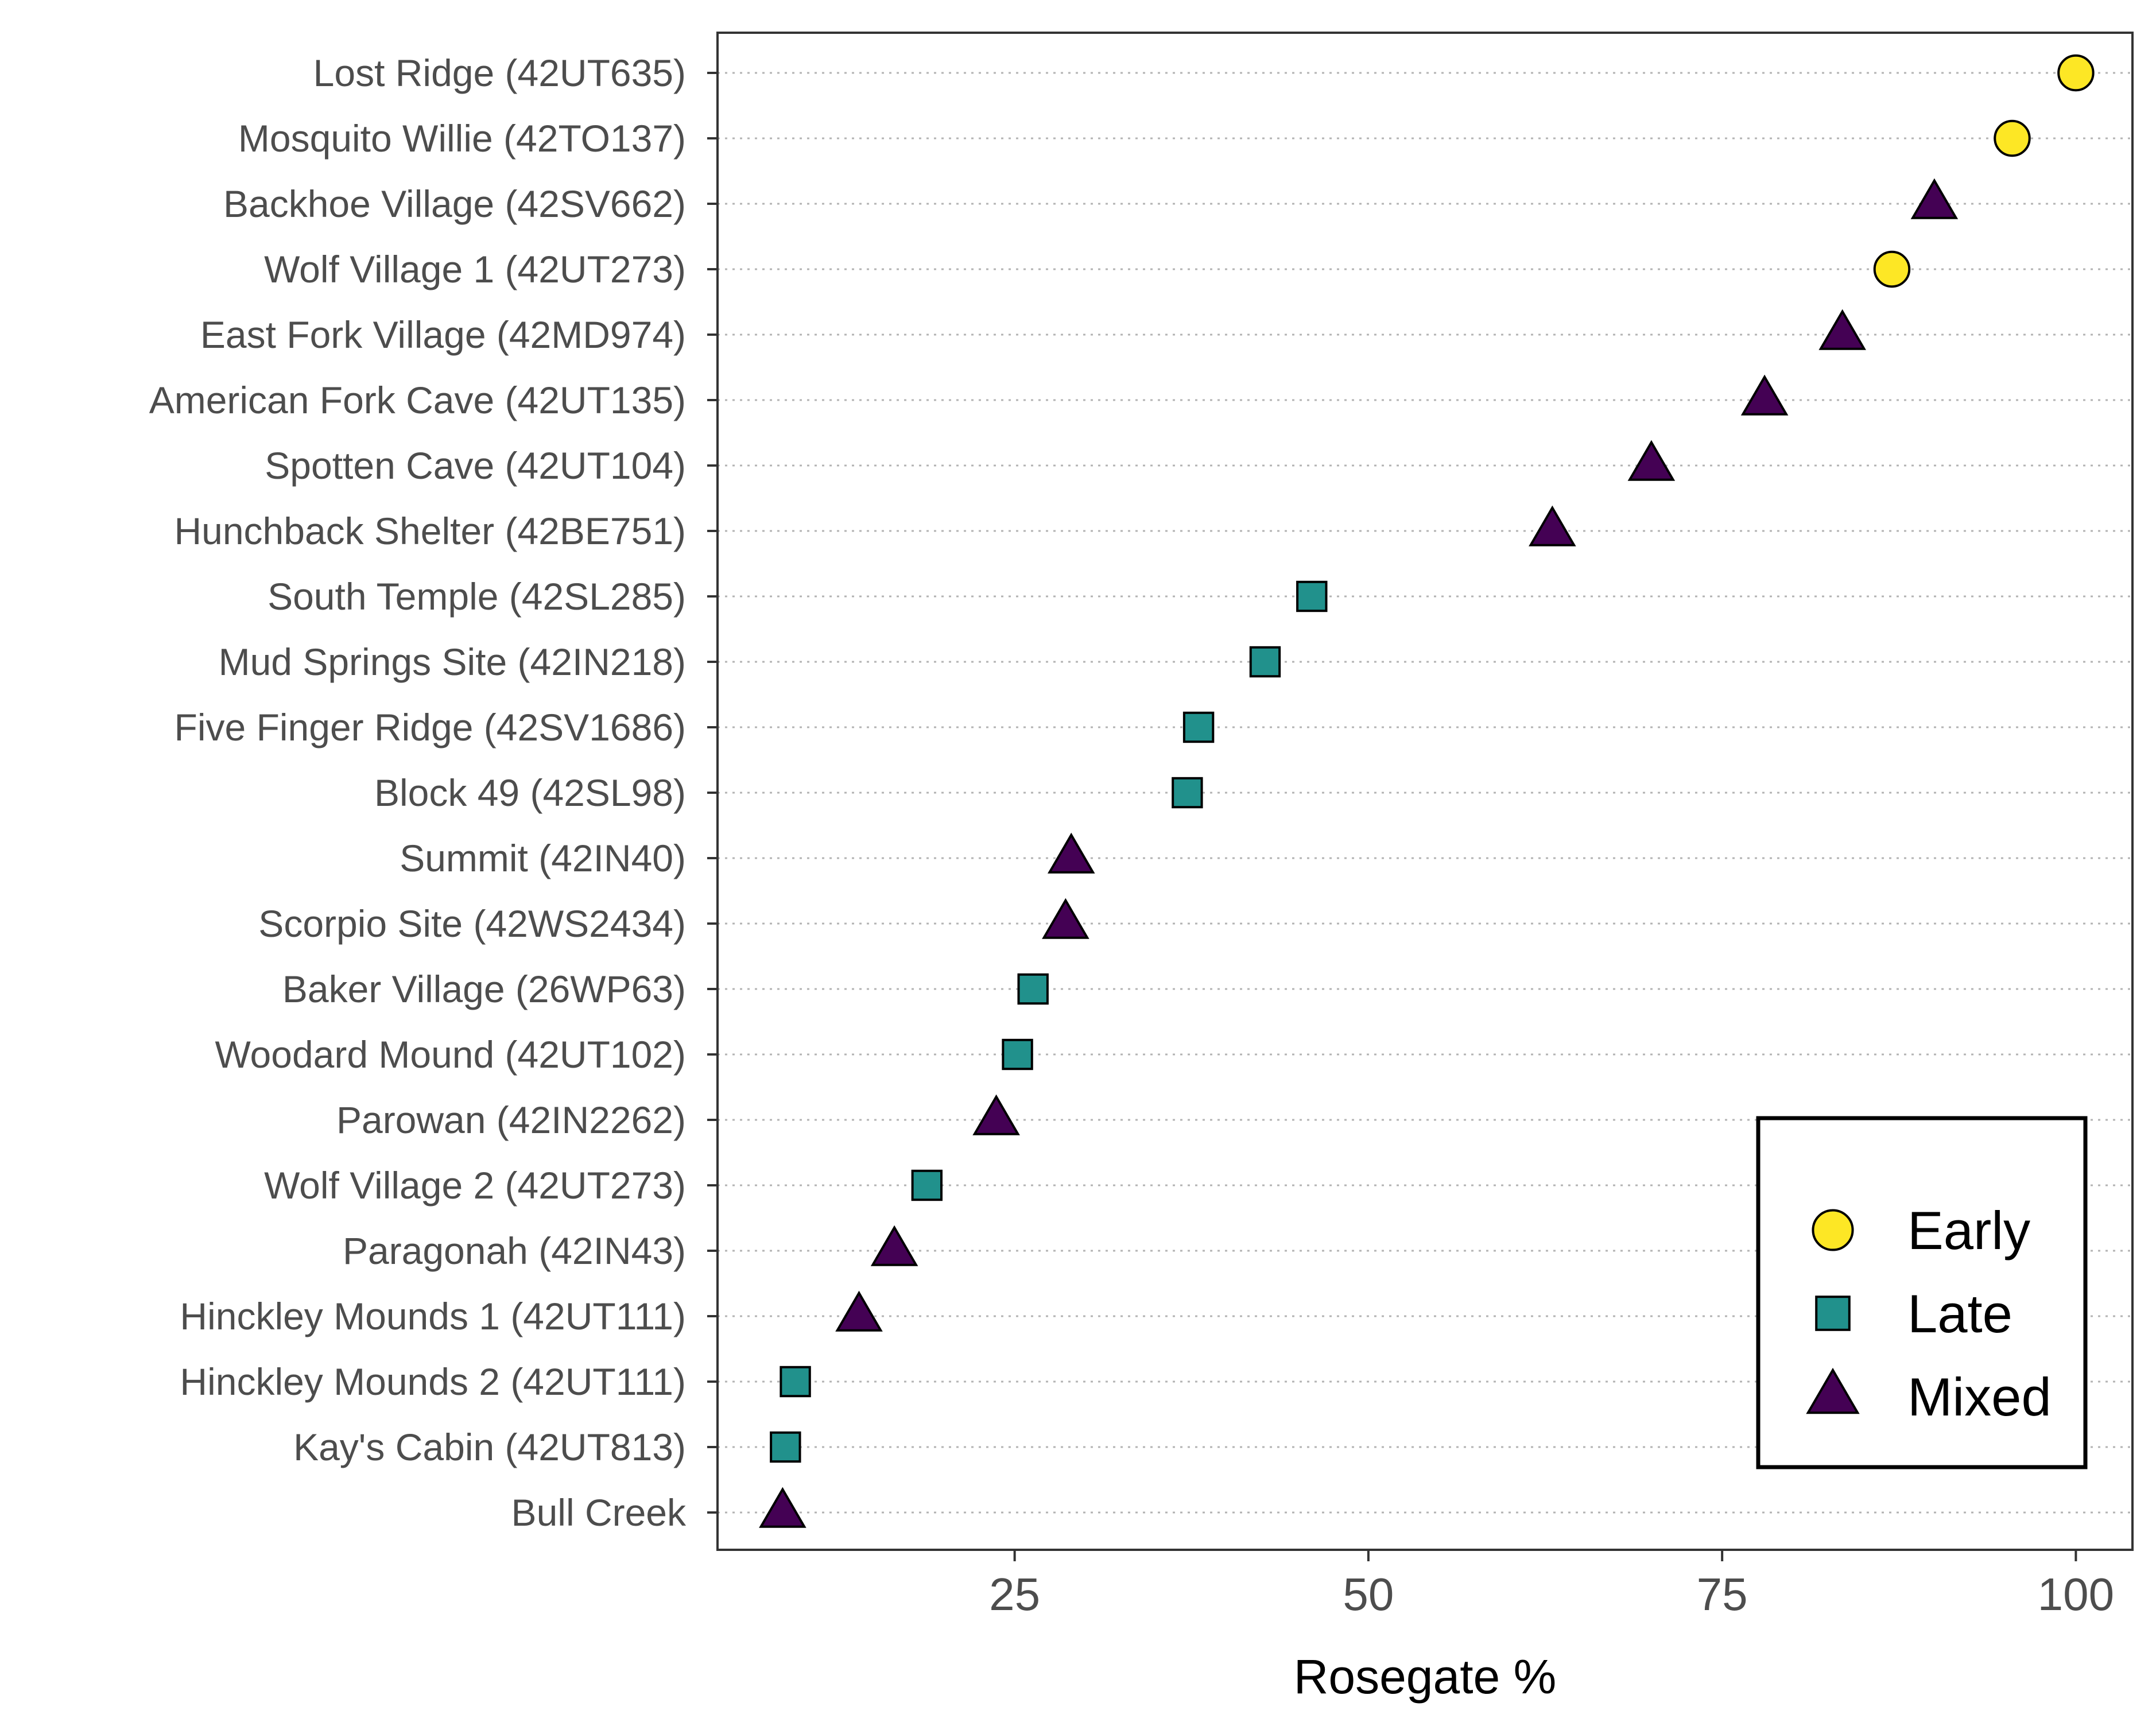  What do you see at coordinates (1368, 1594) in the screenshot?
I see `x-tick-label: 50` at bounding box center [1368, 1594].